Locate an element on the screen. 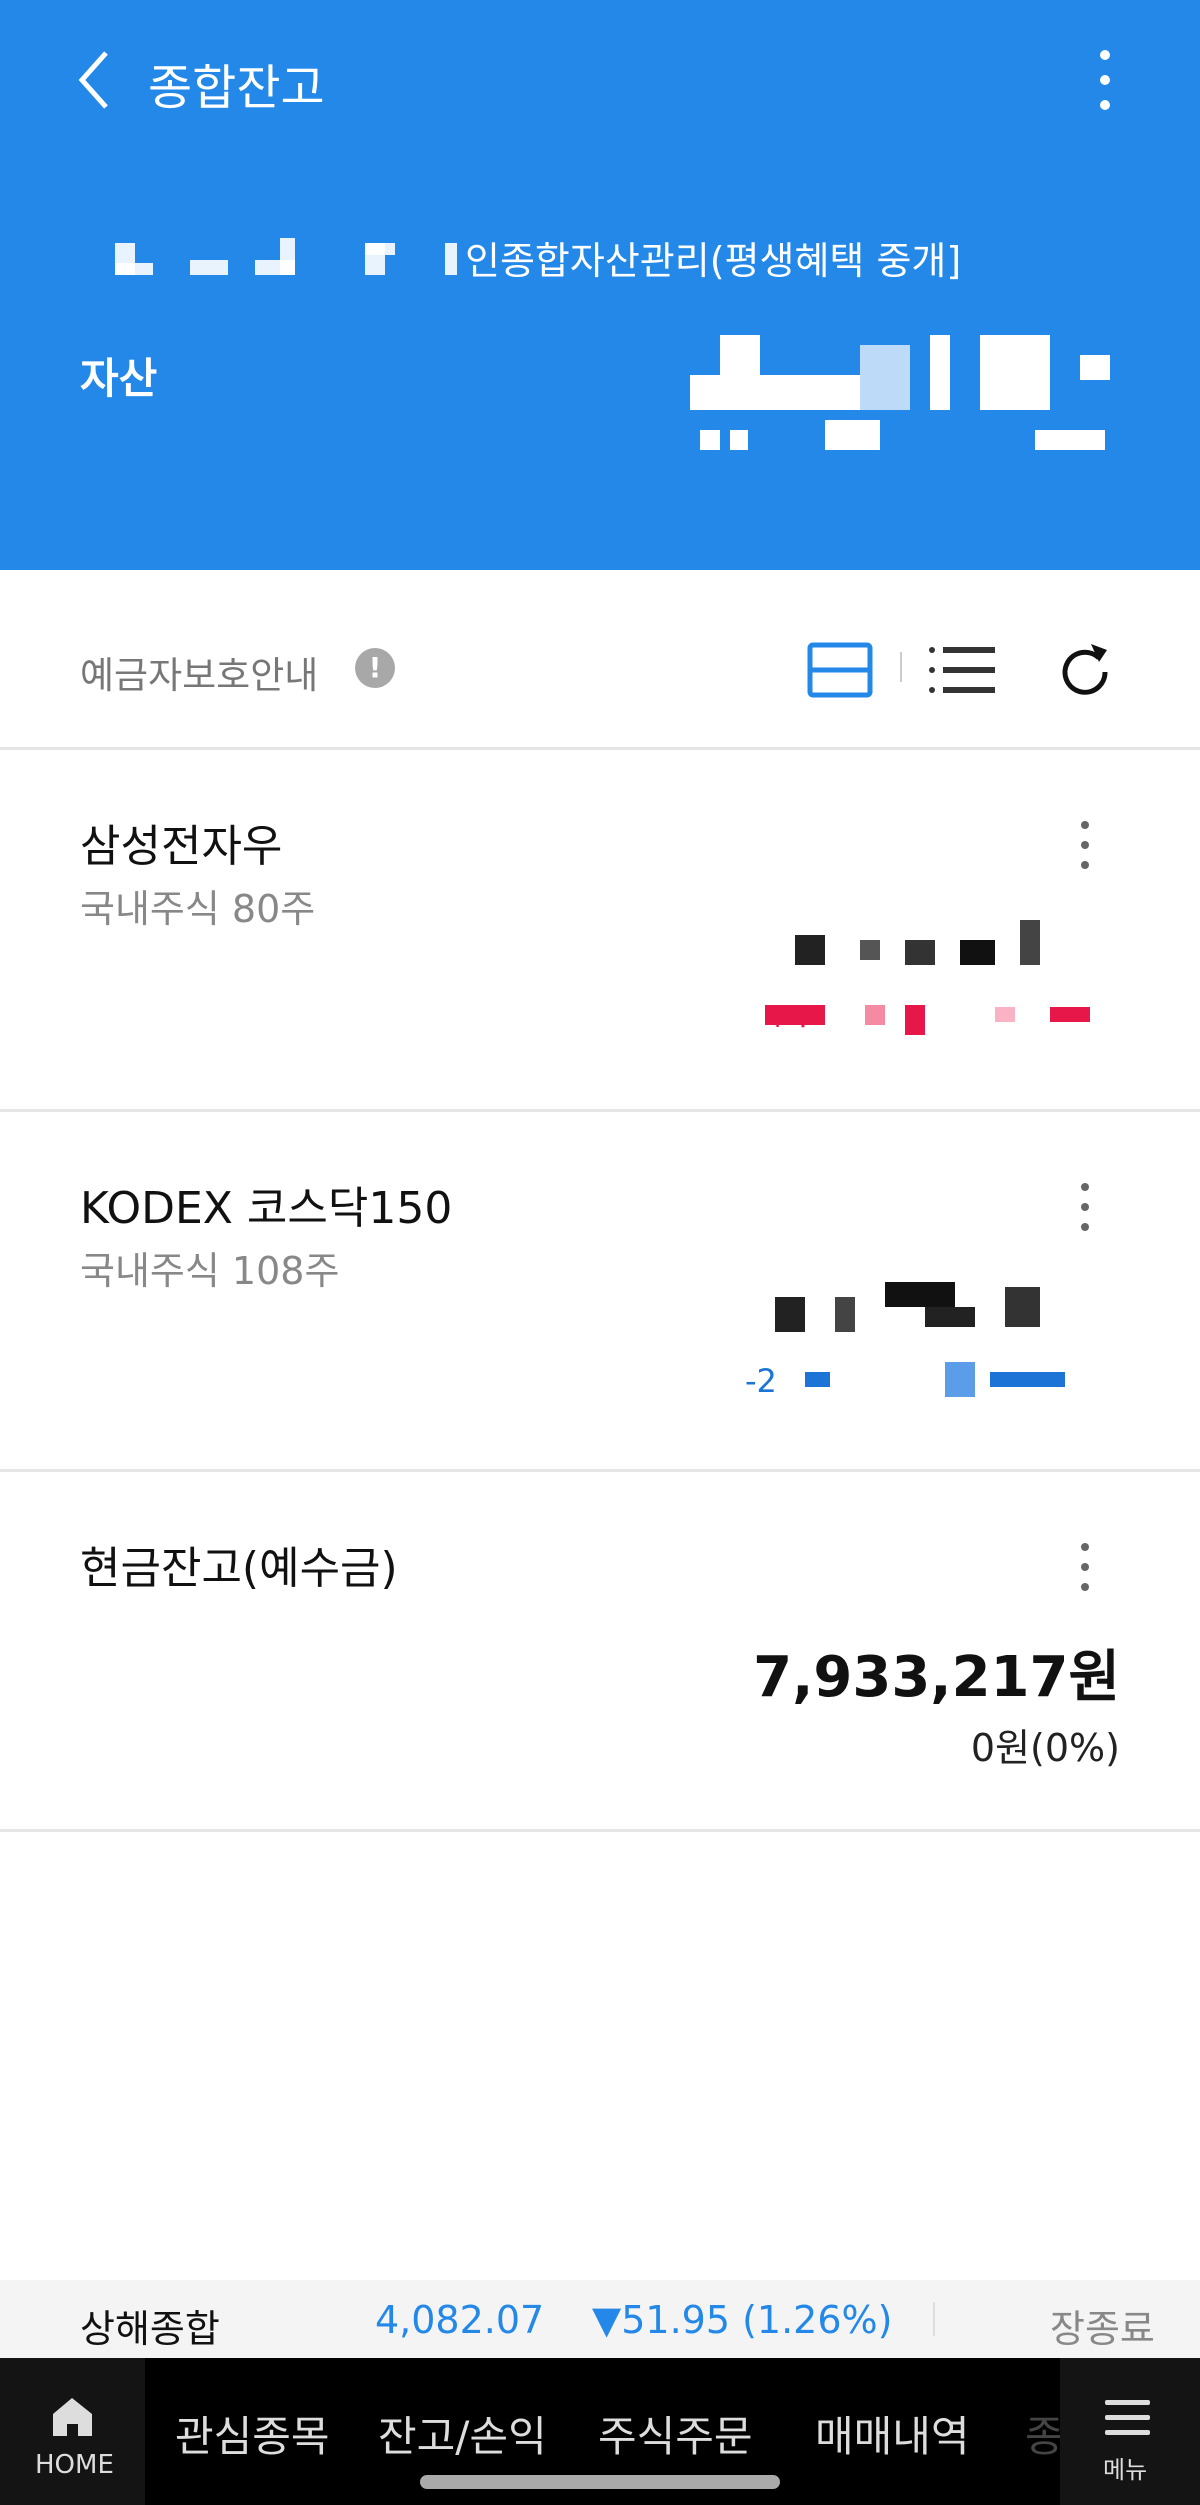 This screenshot has width=1200, height=2505. deposit-protection-link: 예금자보호안내 is located at coordinates (199, 675).